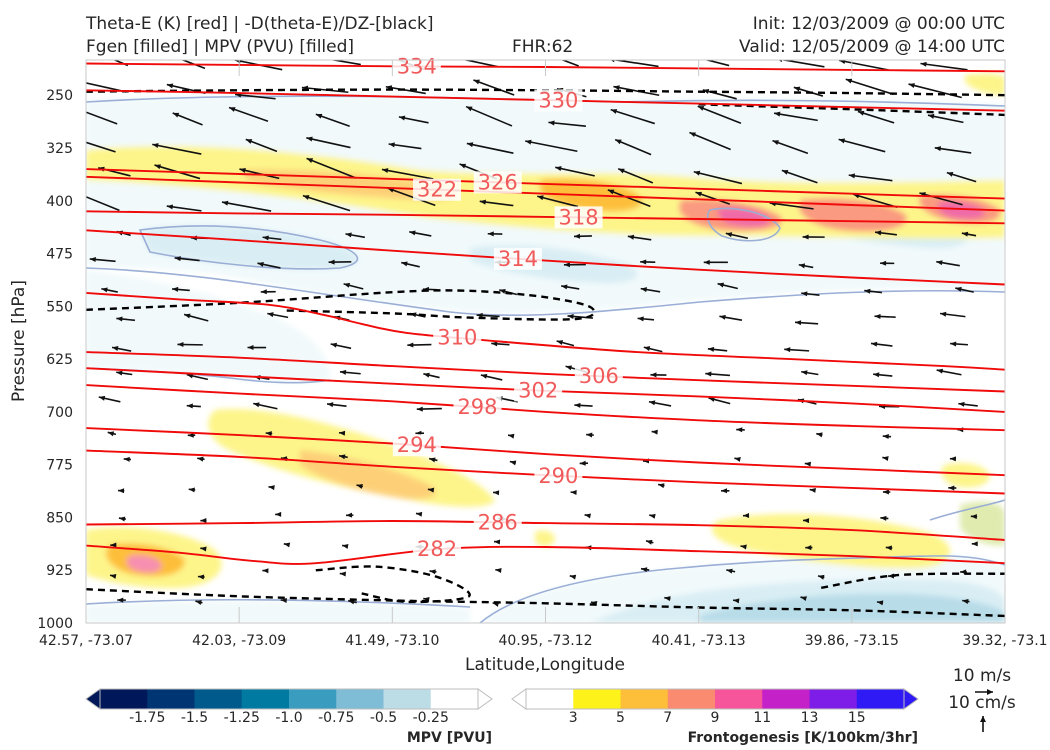  What do you see at coordinates (477, 407) in the screenshot?
I see `theta-e-contour-label: 298` at bounding box center [477, 407].